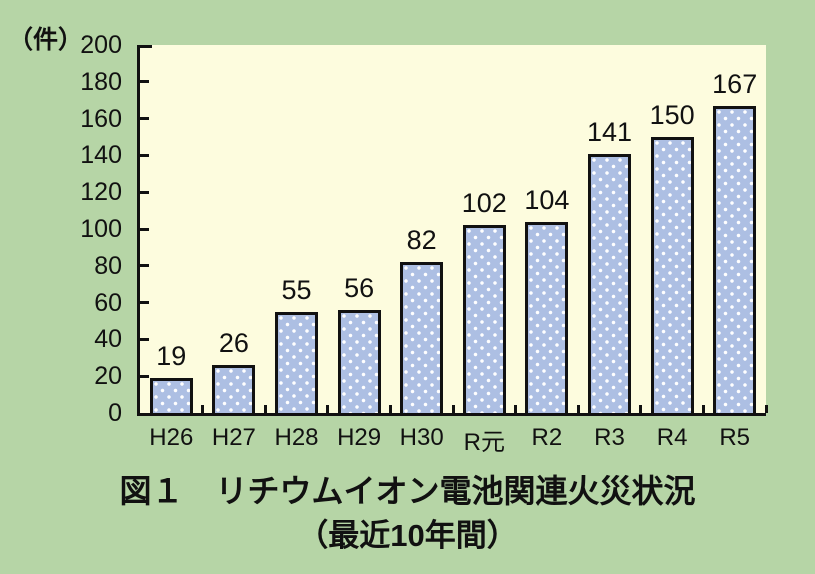 This screenshot has height=574, width=815. I want to click on x-tick-label: R3, so click(609, 437).